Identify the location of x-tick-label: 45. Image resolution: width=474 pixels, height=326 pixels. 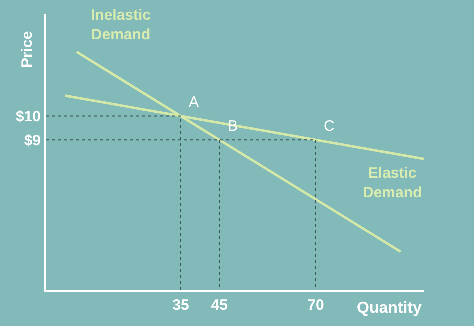
(219, 305).